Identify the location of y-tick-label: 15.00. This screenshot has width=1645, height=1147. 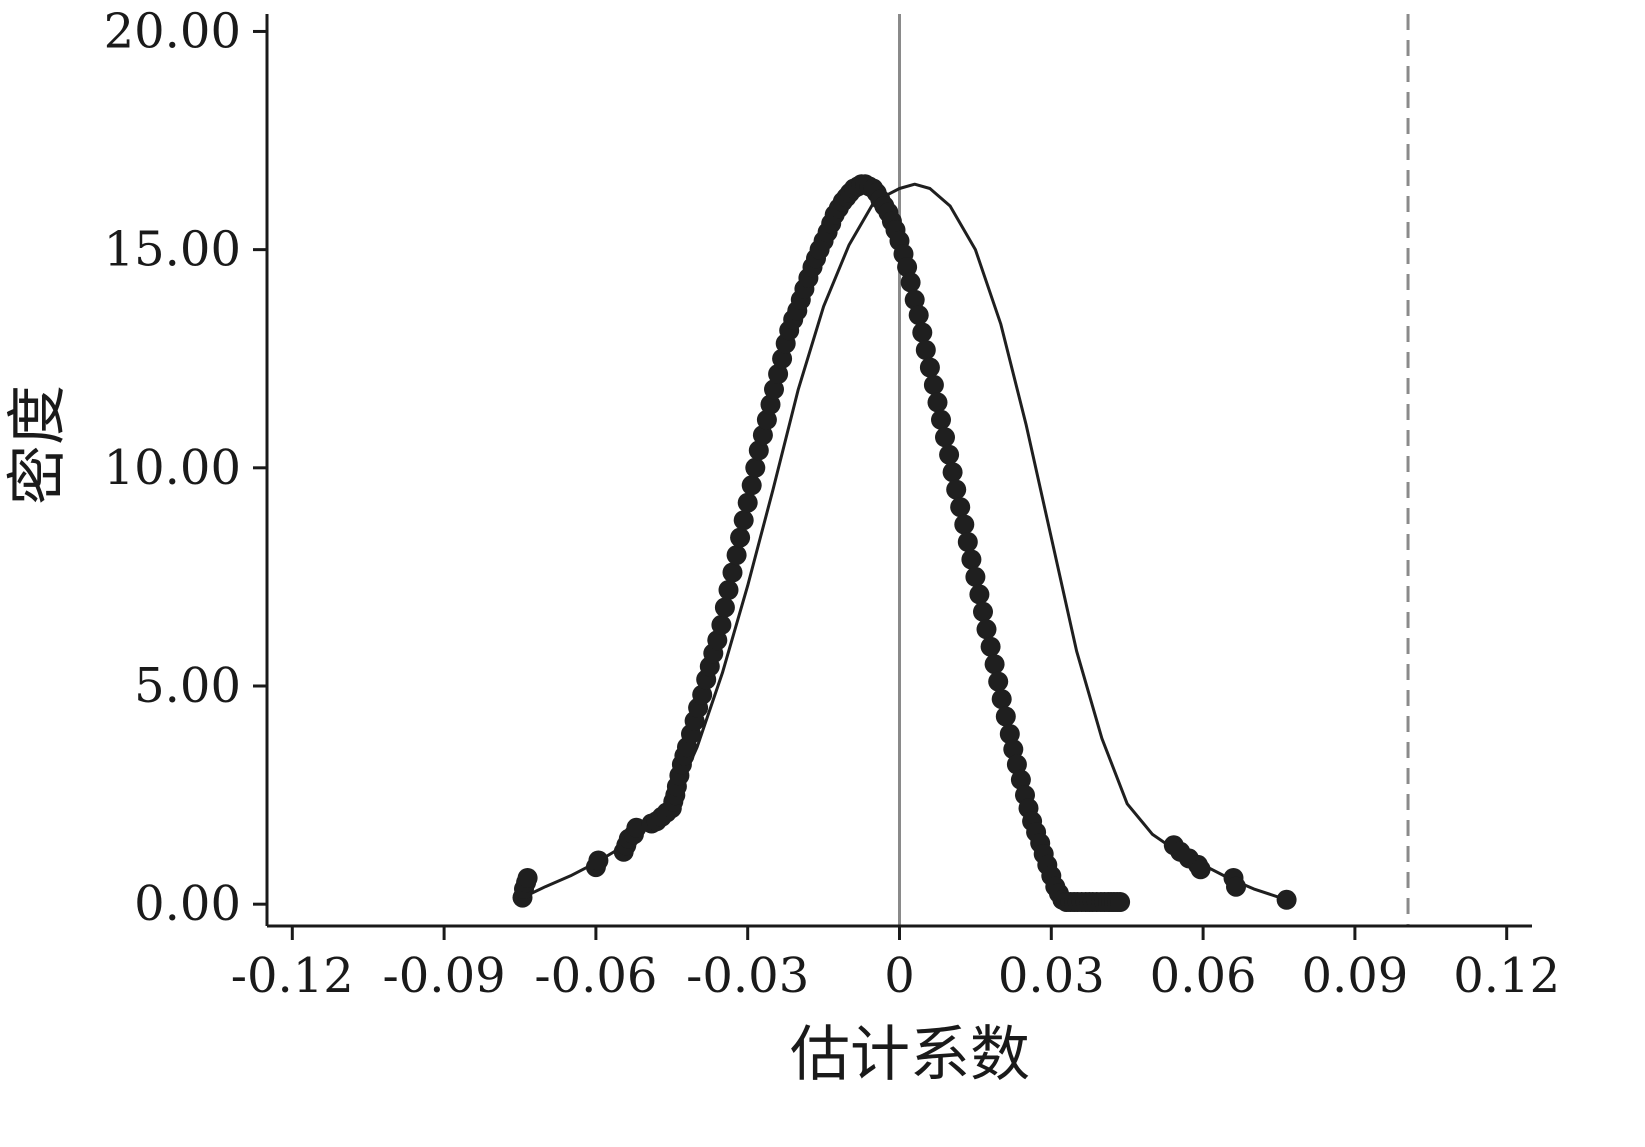
(172, 250).